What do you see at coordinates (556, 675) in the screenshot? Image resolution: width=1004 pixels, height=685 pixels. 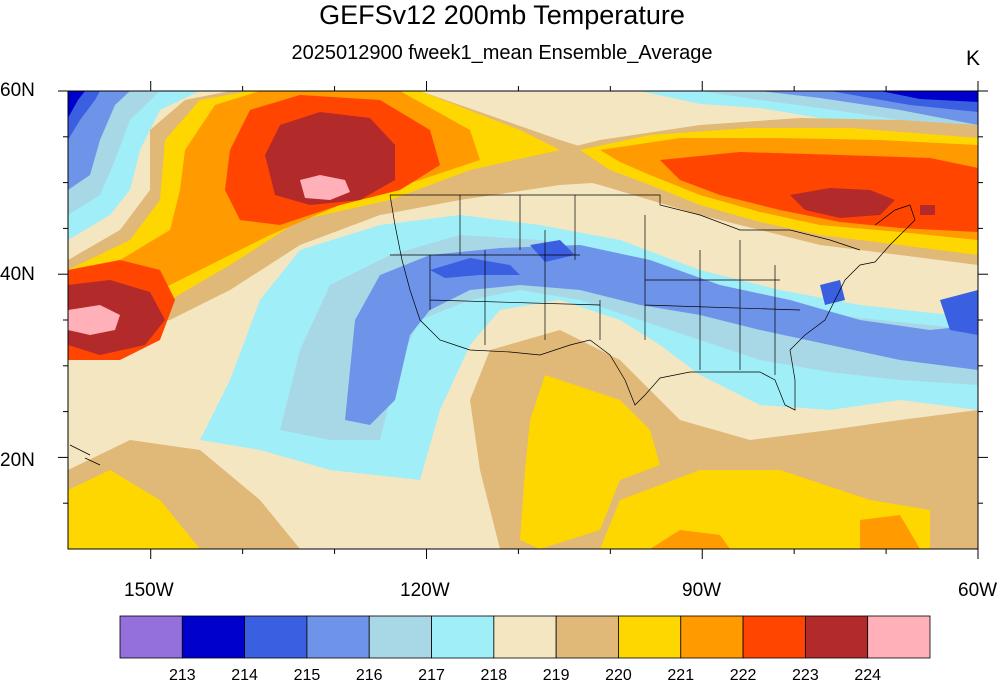 I see `colorbar-label: 219` at bounding box center [556, 675].